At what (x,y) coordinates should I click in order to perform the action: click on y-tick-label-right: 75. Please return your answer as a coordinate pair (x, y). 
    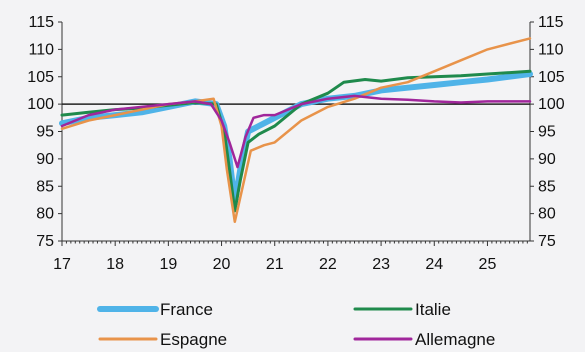
    Looking at the image, I should click on (547, 241).